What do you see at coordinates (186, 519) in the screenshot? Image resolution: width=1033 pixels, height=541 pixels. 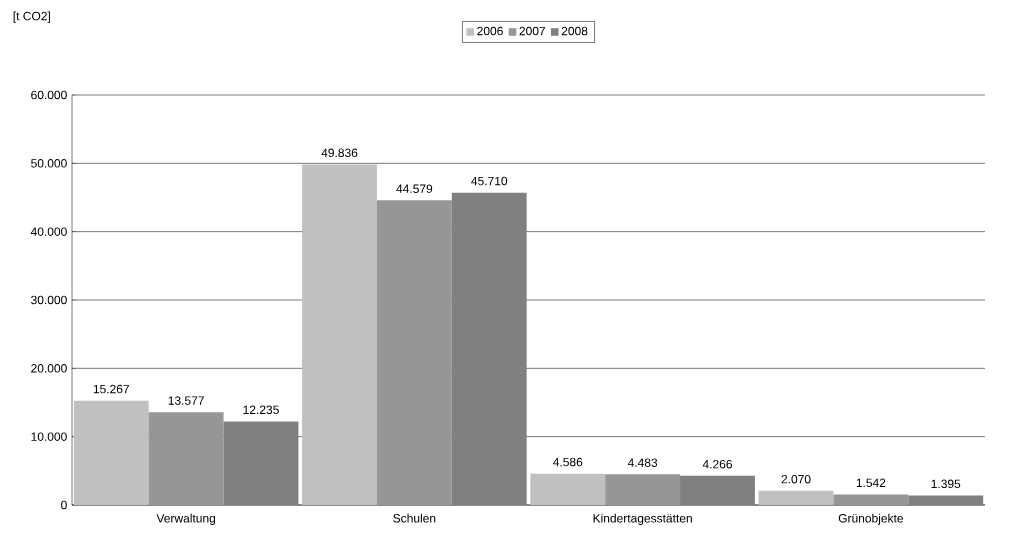 I see `x-tick-label: Verwaltung` at bounding box center [186, 519].